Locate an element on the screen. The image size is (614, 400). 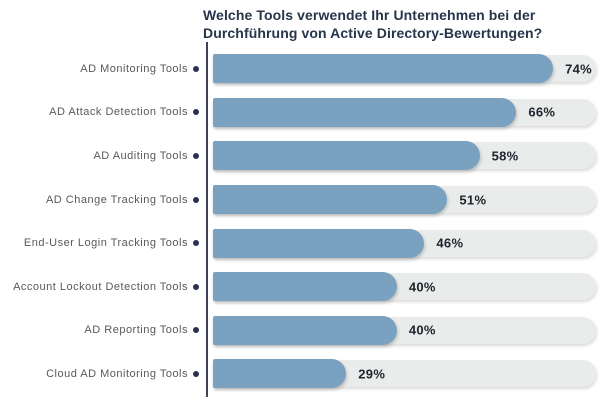
bar-track: 46% is located at coordinates (404, 243).